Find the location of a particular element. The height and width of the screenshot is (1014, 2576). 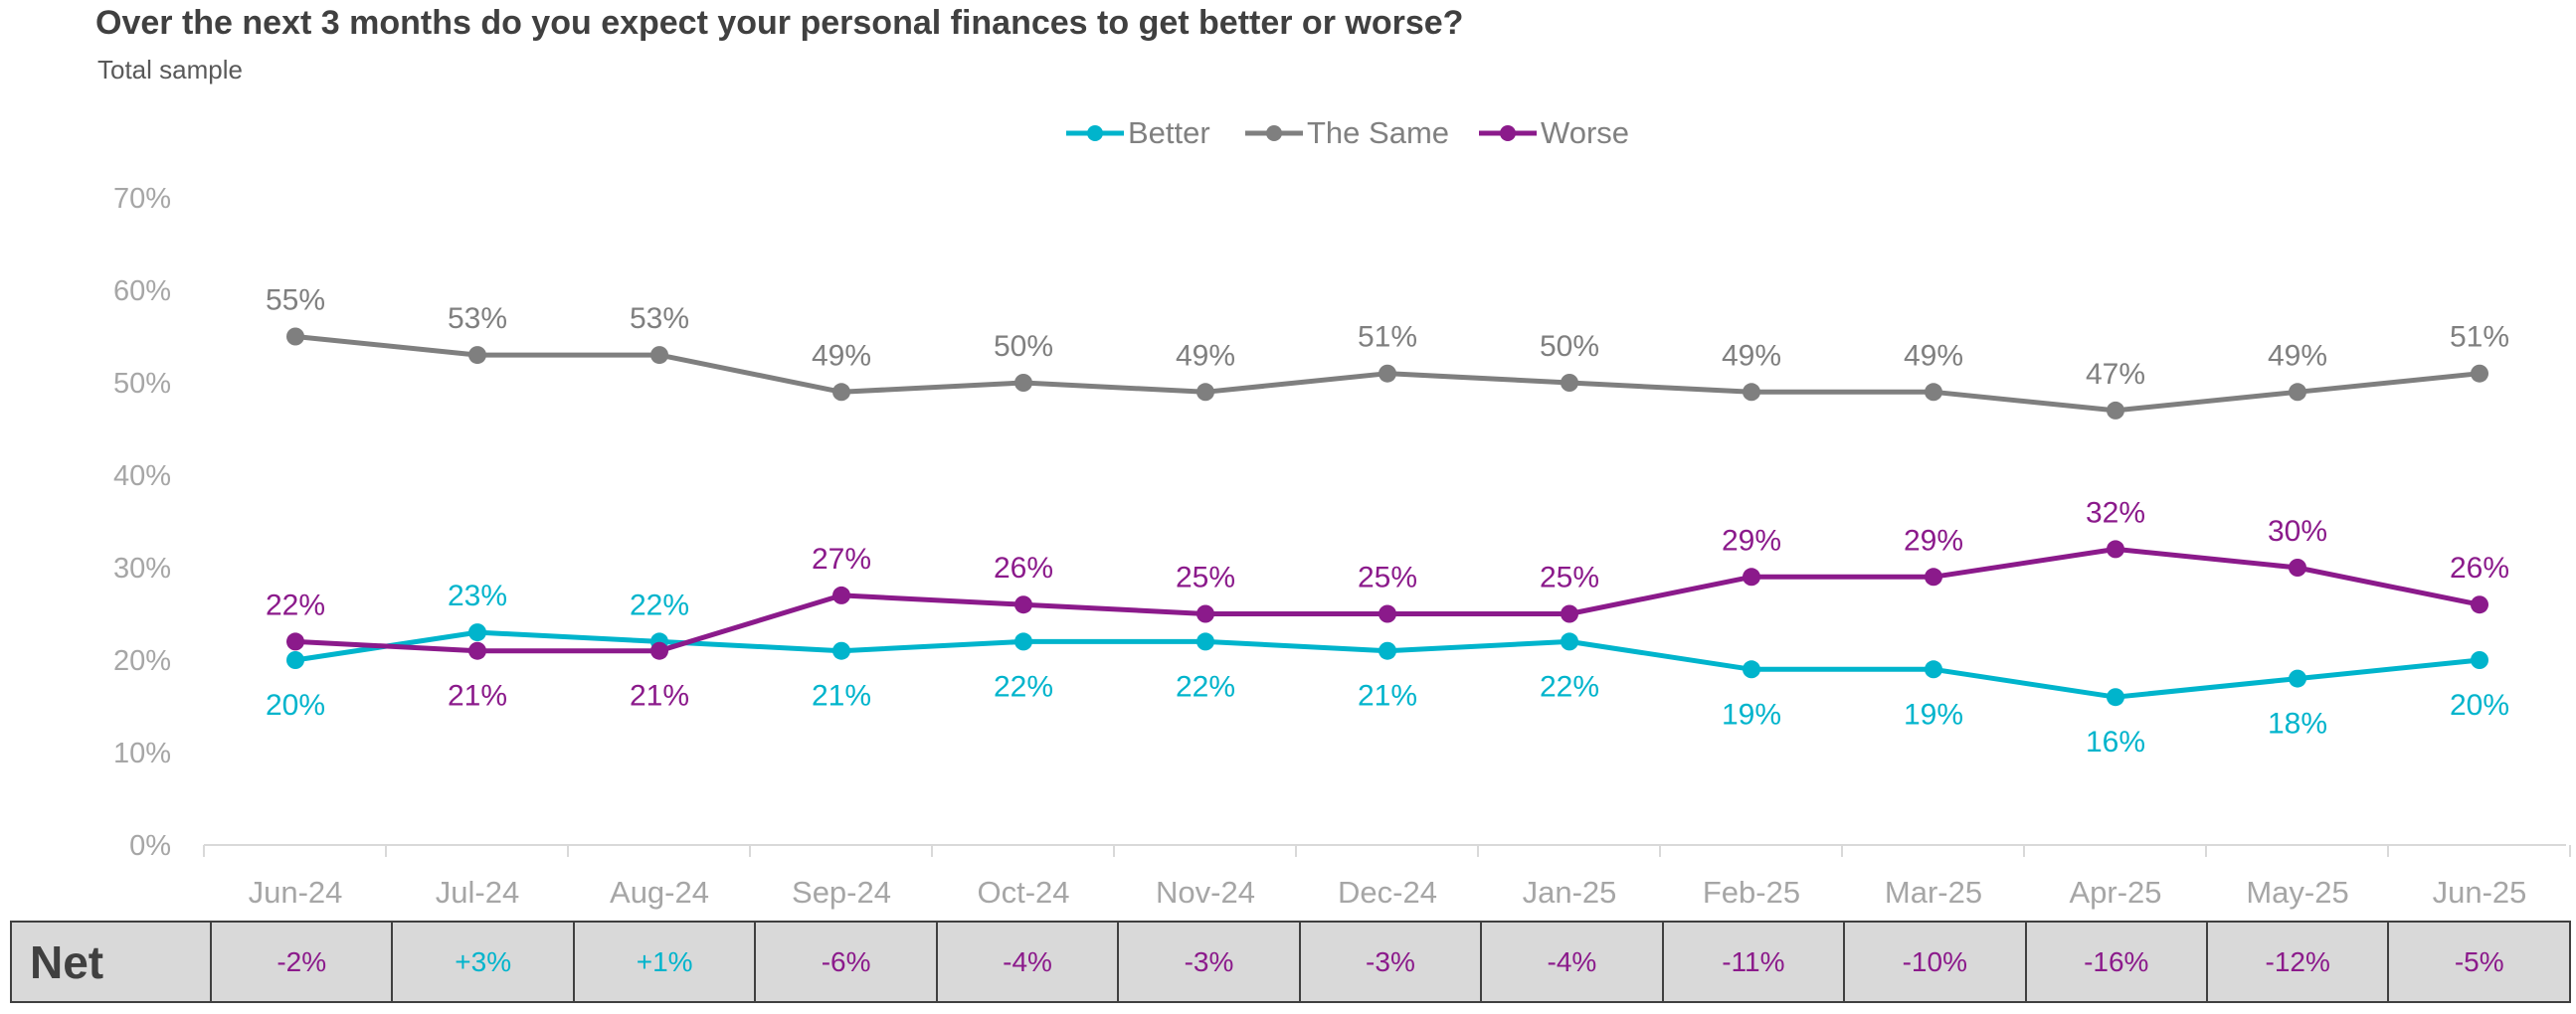

series-the-same: 55% 53% 53% 49% 50% 49% 51% 50% 49% 49% 47% 49% 51% is located at coordinates (1387, 352).